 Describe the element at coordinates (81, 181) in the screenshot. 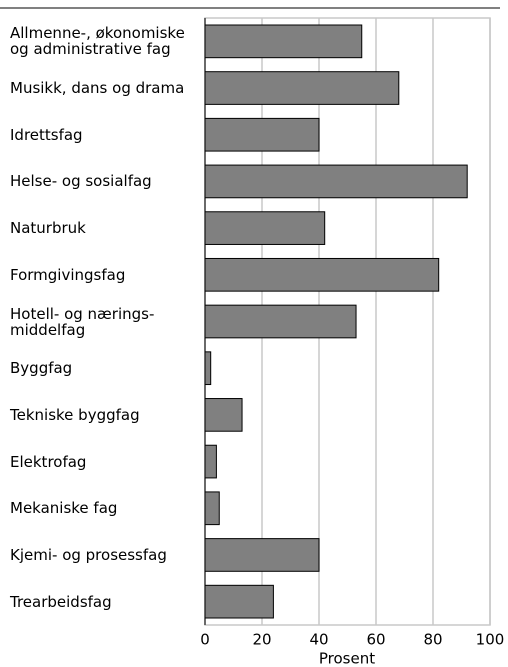

I see `y-tick-label: Helse- og sosialfag` at that location.